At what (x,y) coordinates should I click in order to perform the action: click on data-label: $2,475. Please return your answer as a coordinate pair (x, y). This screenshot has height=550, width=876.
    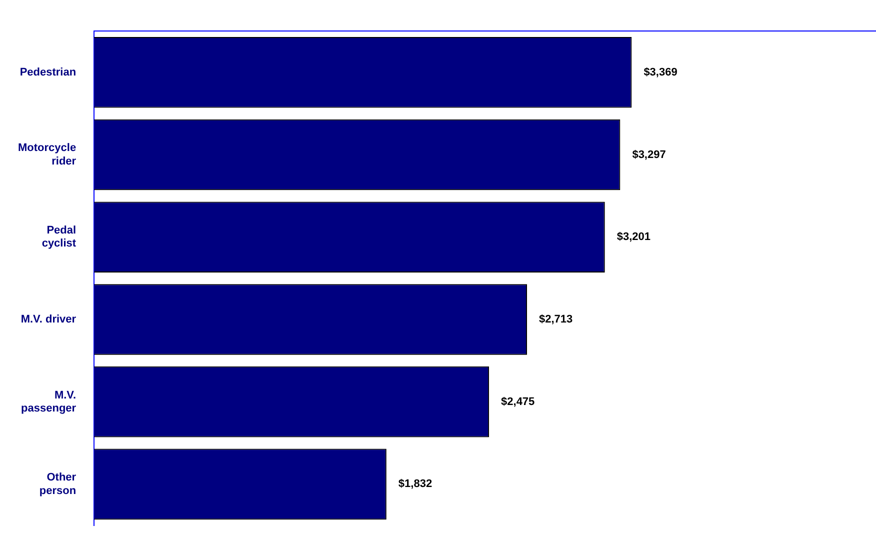
    Looking at the image, I should click on (518, 402).